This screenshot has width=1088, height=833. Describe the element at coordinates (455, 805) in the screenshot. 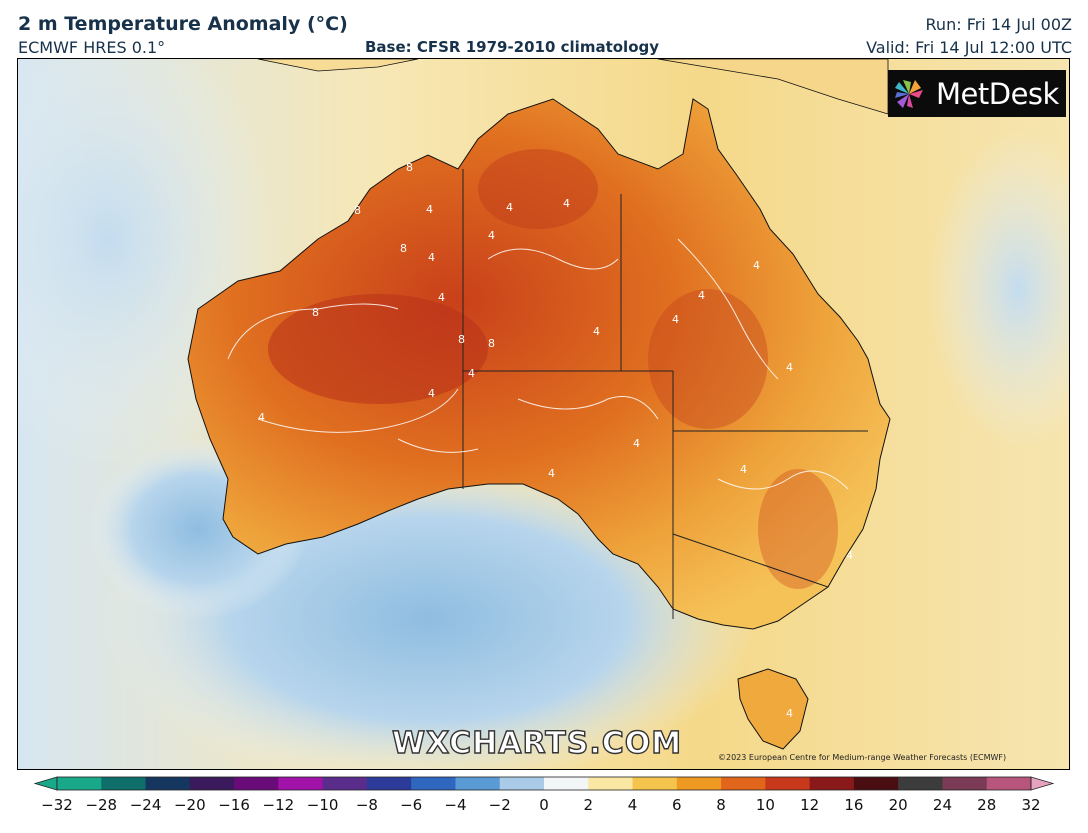

I see `colorbar-tick-label: −4` at that location.